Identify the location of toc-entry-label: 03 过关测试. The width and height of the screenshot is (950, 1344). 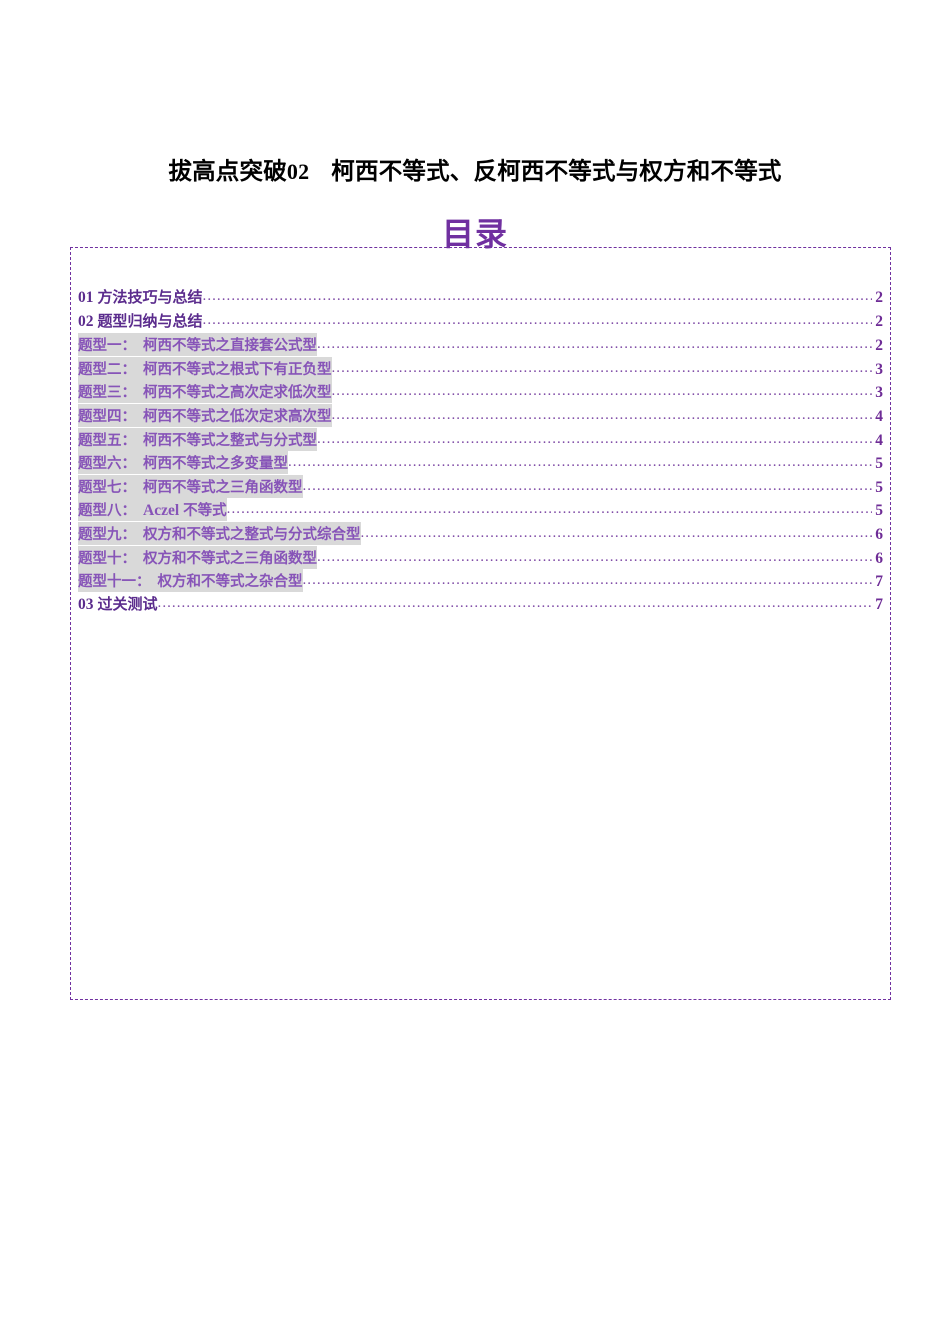
(118, 603).